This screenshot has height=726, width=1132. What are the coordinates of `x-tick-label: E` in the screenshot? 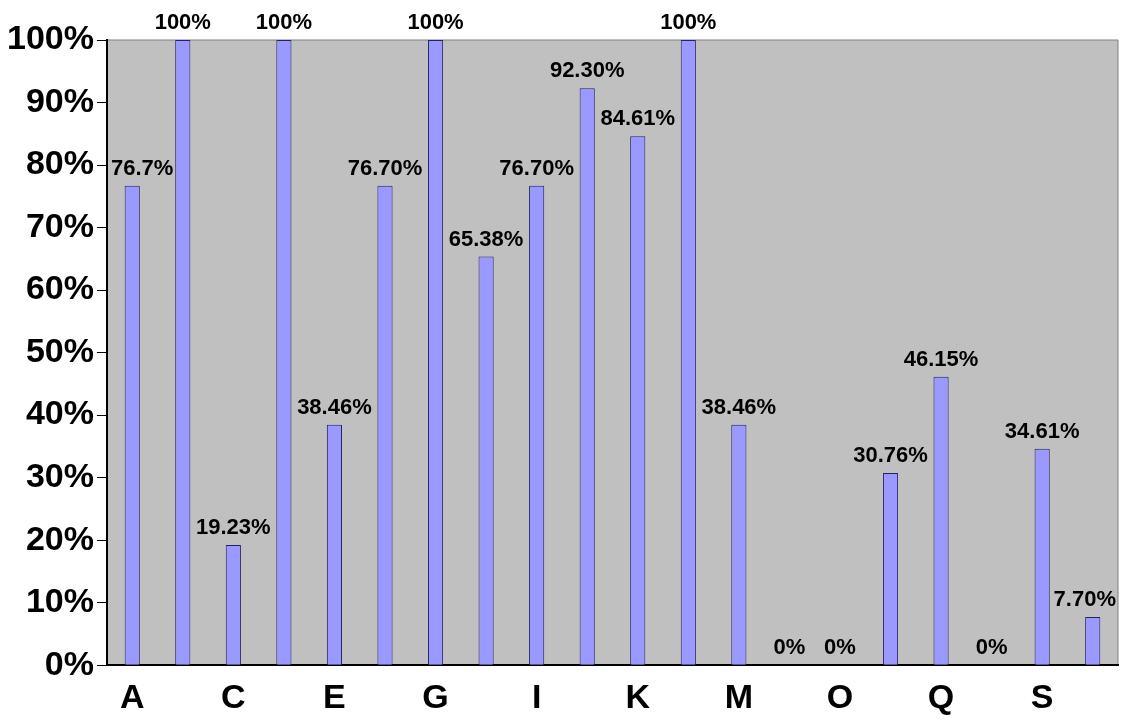 It's located at (334, 695).